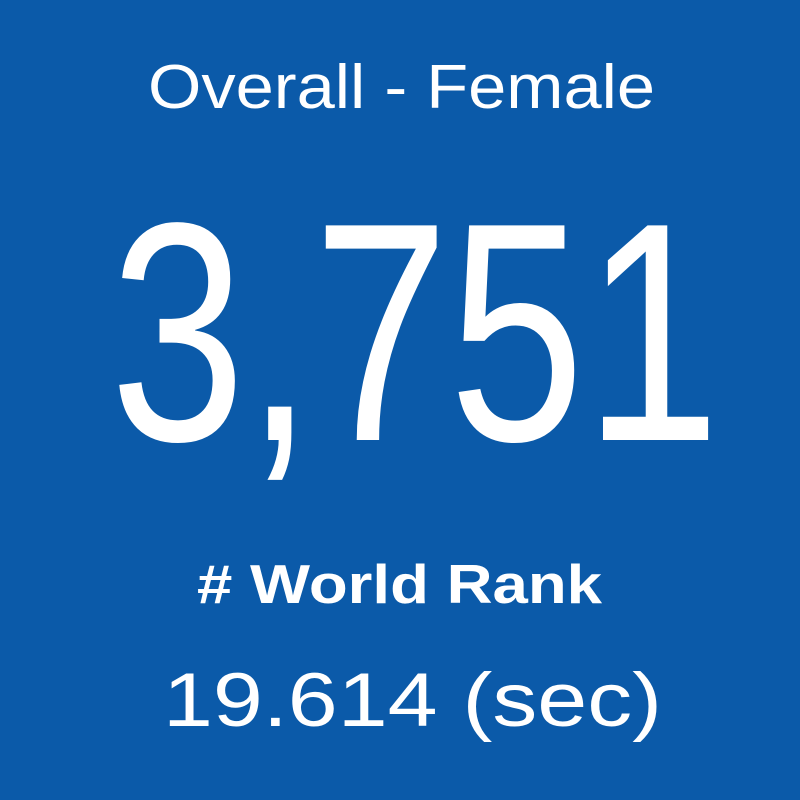  I want to click on time-value: 19.614 (sec), so click(412, 700).